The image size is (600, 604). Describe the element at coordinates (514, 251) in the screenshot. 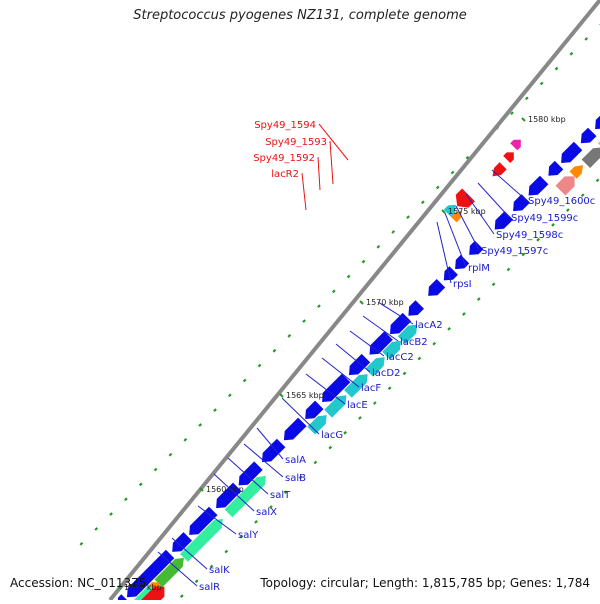

I see `gene-label-blue: Spy49_1597c` at that location.